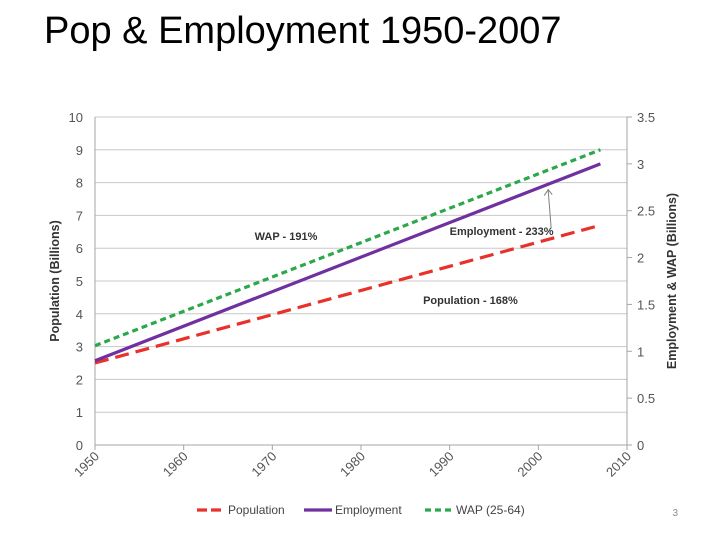 The width and height of the screenshot is (720, 540). I want to click on x-tick-label: 1950, so click(86, 464).